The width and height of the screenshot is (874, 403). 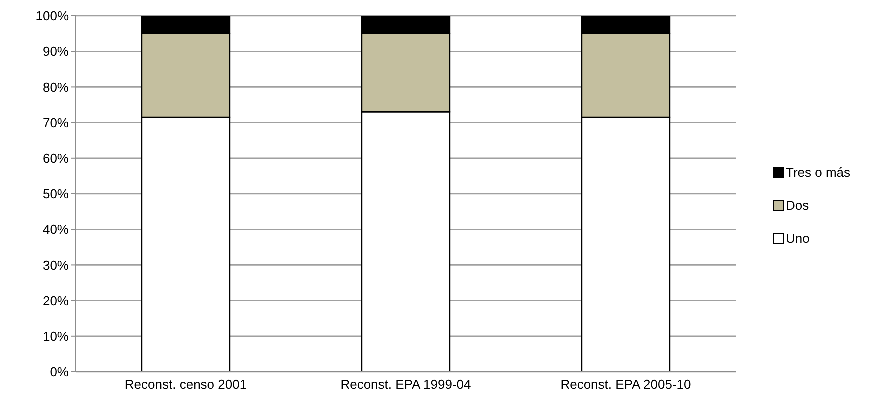 What do you see at coordinates (56, 194) in the screenshot?
I see `y-tick-label: 50%` at bounding box center [56, 194].